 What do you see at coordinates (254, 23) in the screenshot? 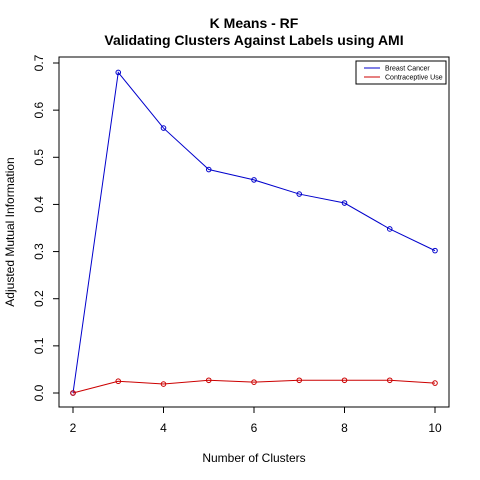
I see `chart-title: K Means - RF` at bounding box center [254, 23].